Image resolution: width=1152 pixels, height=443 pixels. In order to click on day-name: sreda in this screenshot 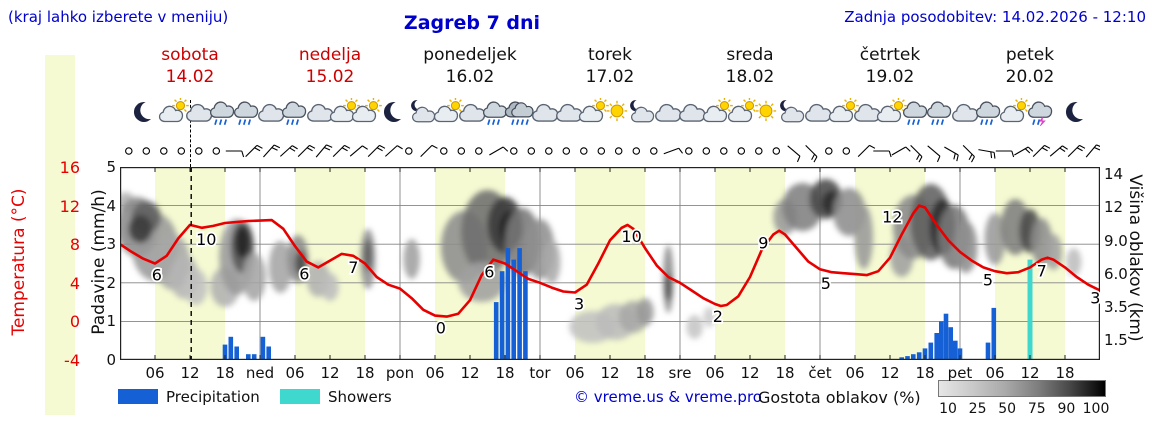, I will do `click(750, 55)`.